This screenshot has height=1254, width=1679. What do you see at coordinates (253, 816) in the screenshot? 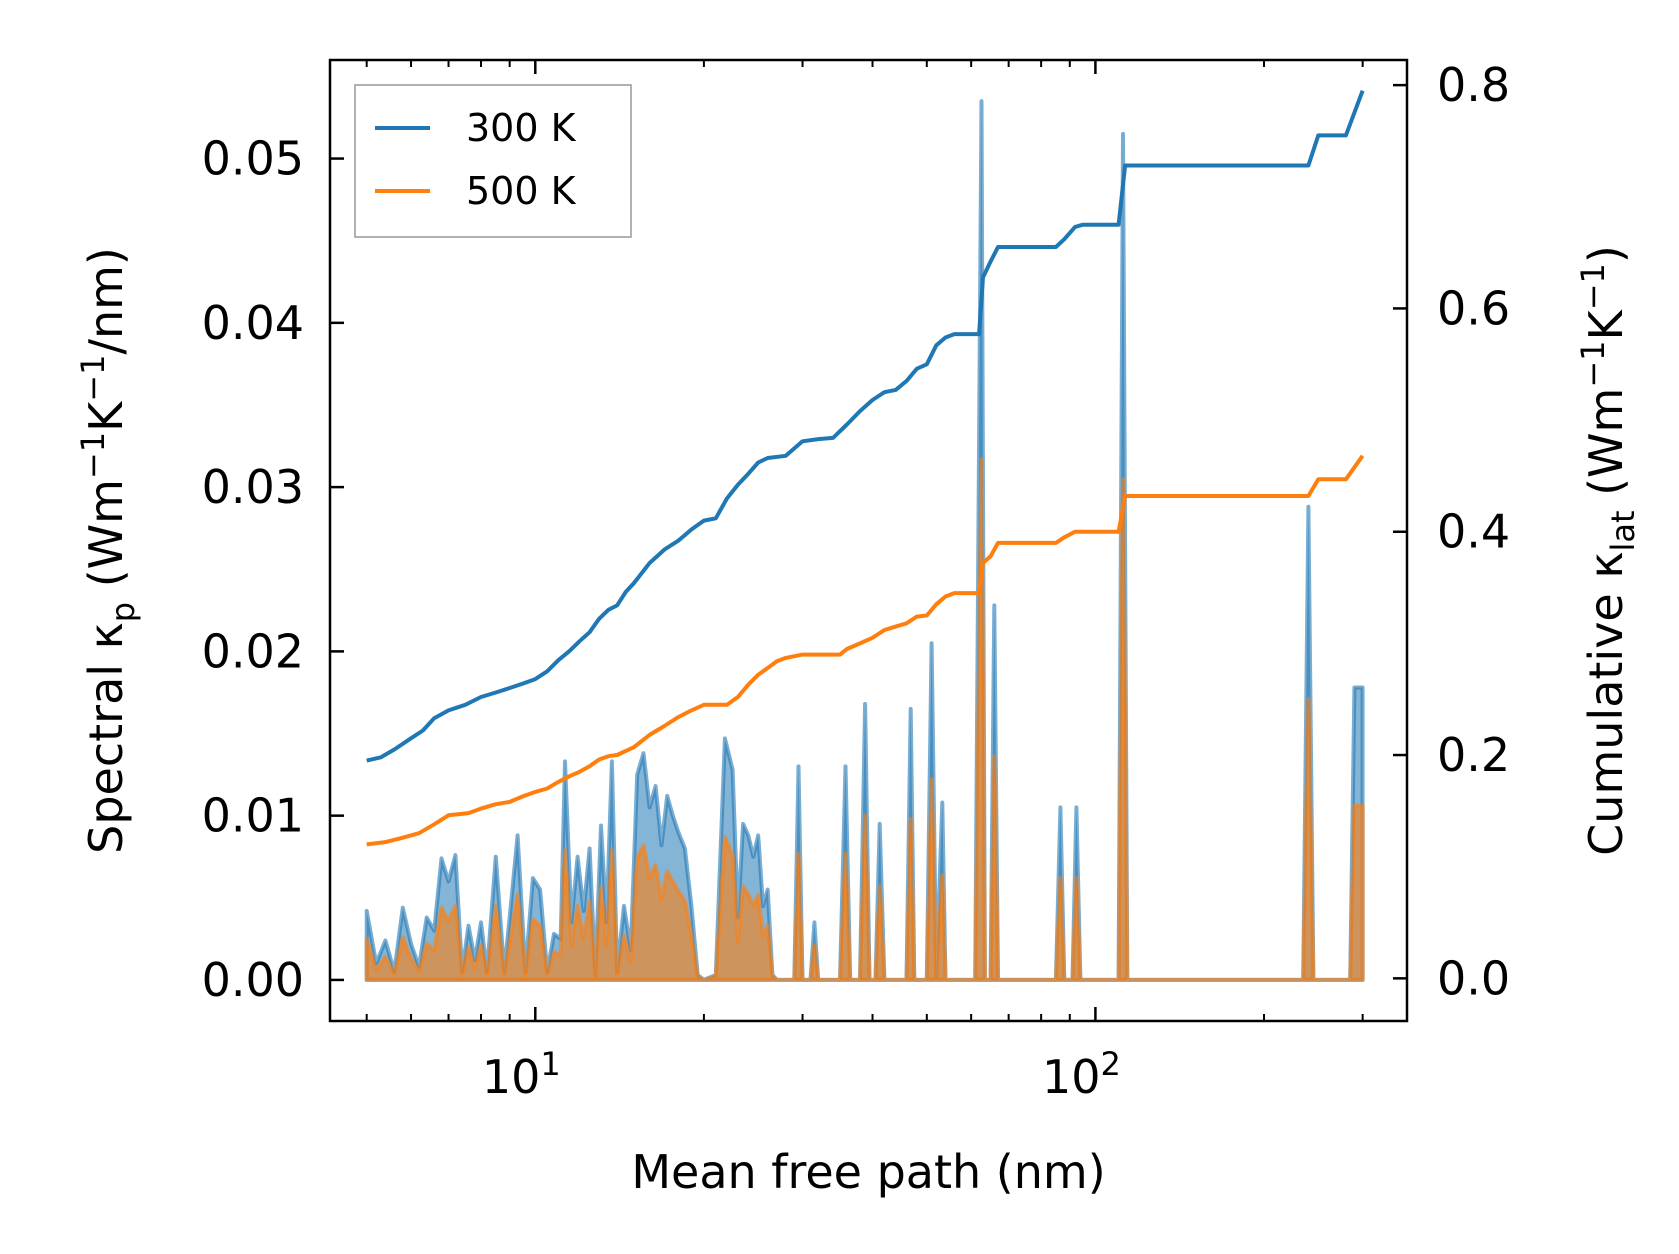
I see `y-left-tick-label: 0.01` at bounding box center [253, 816].